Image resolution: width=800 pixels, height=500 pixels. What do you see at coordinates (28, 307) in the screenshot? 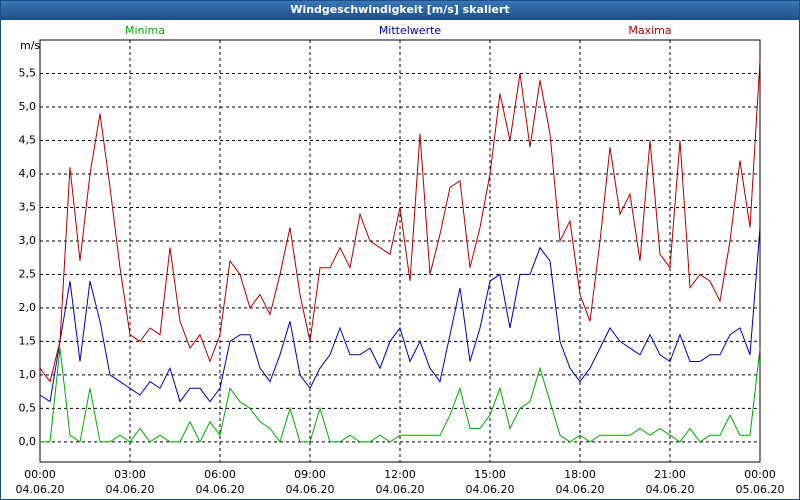
I see `y-tick-label: 2,0` at bounding box center [28, 307].